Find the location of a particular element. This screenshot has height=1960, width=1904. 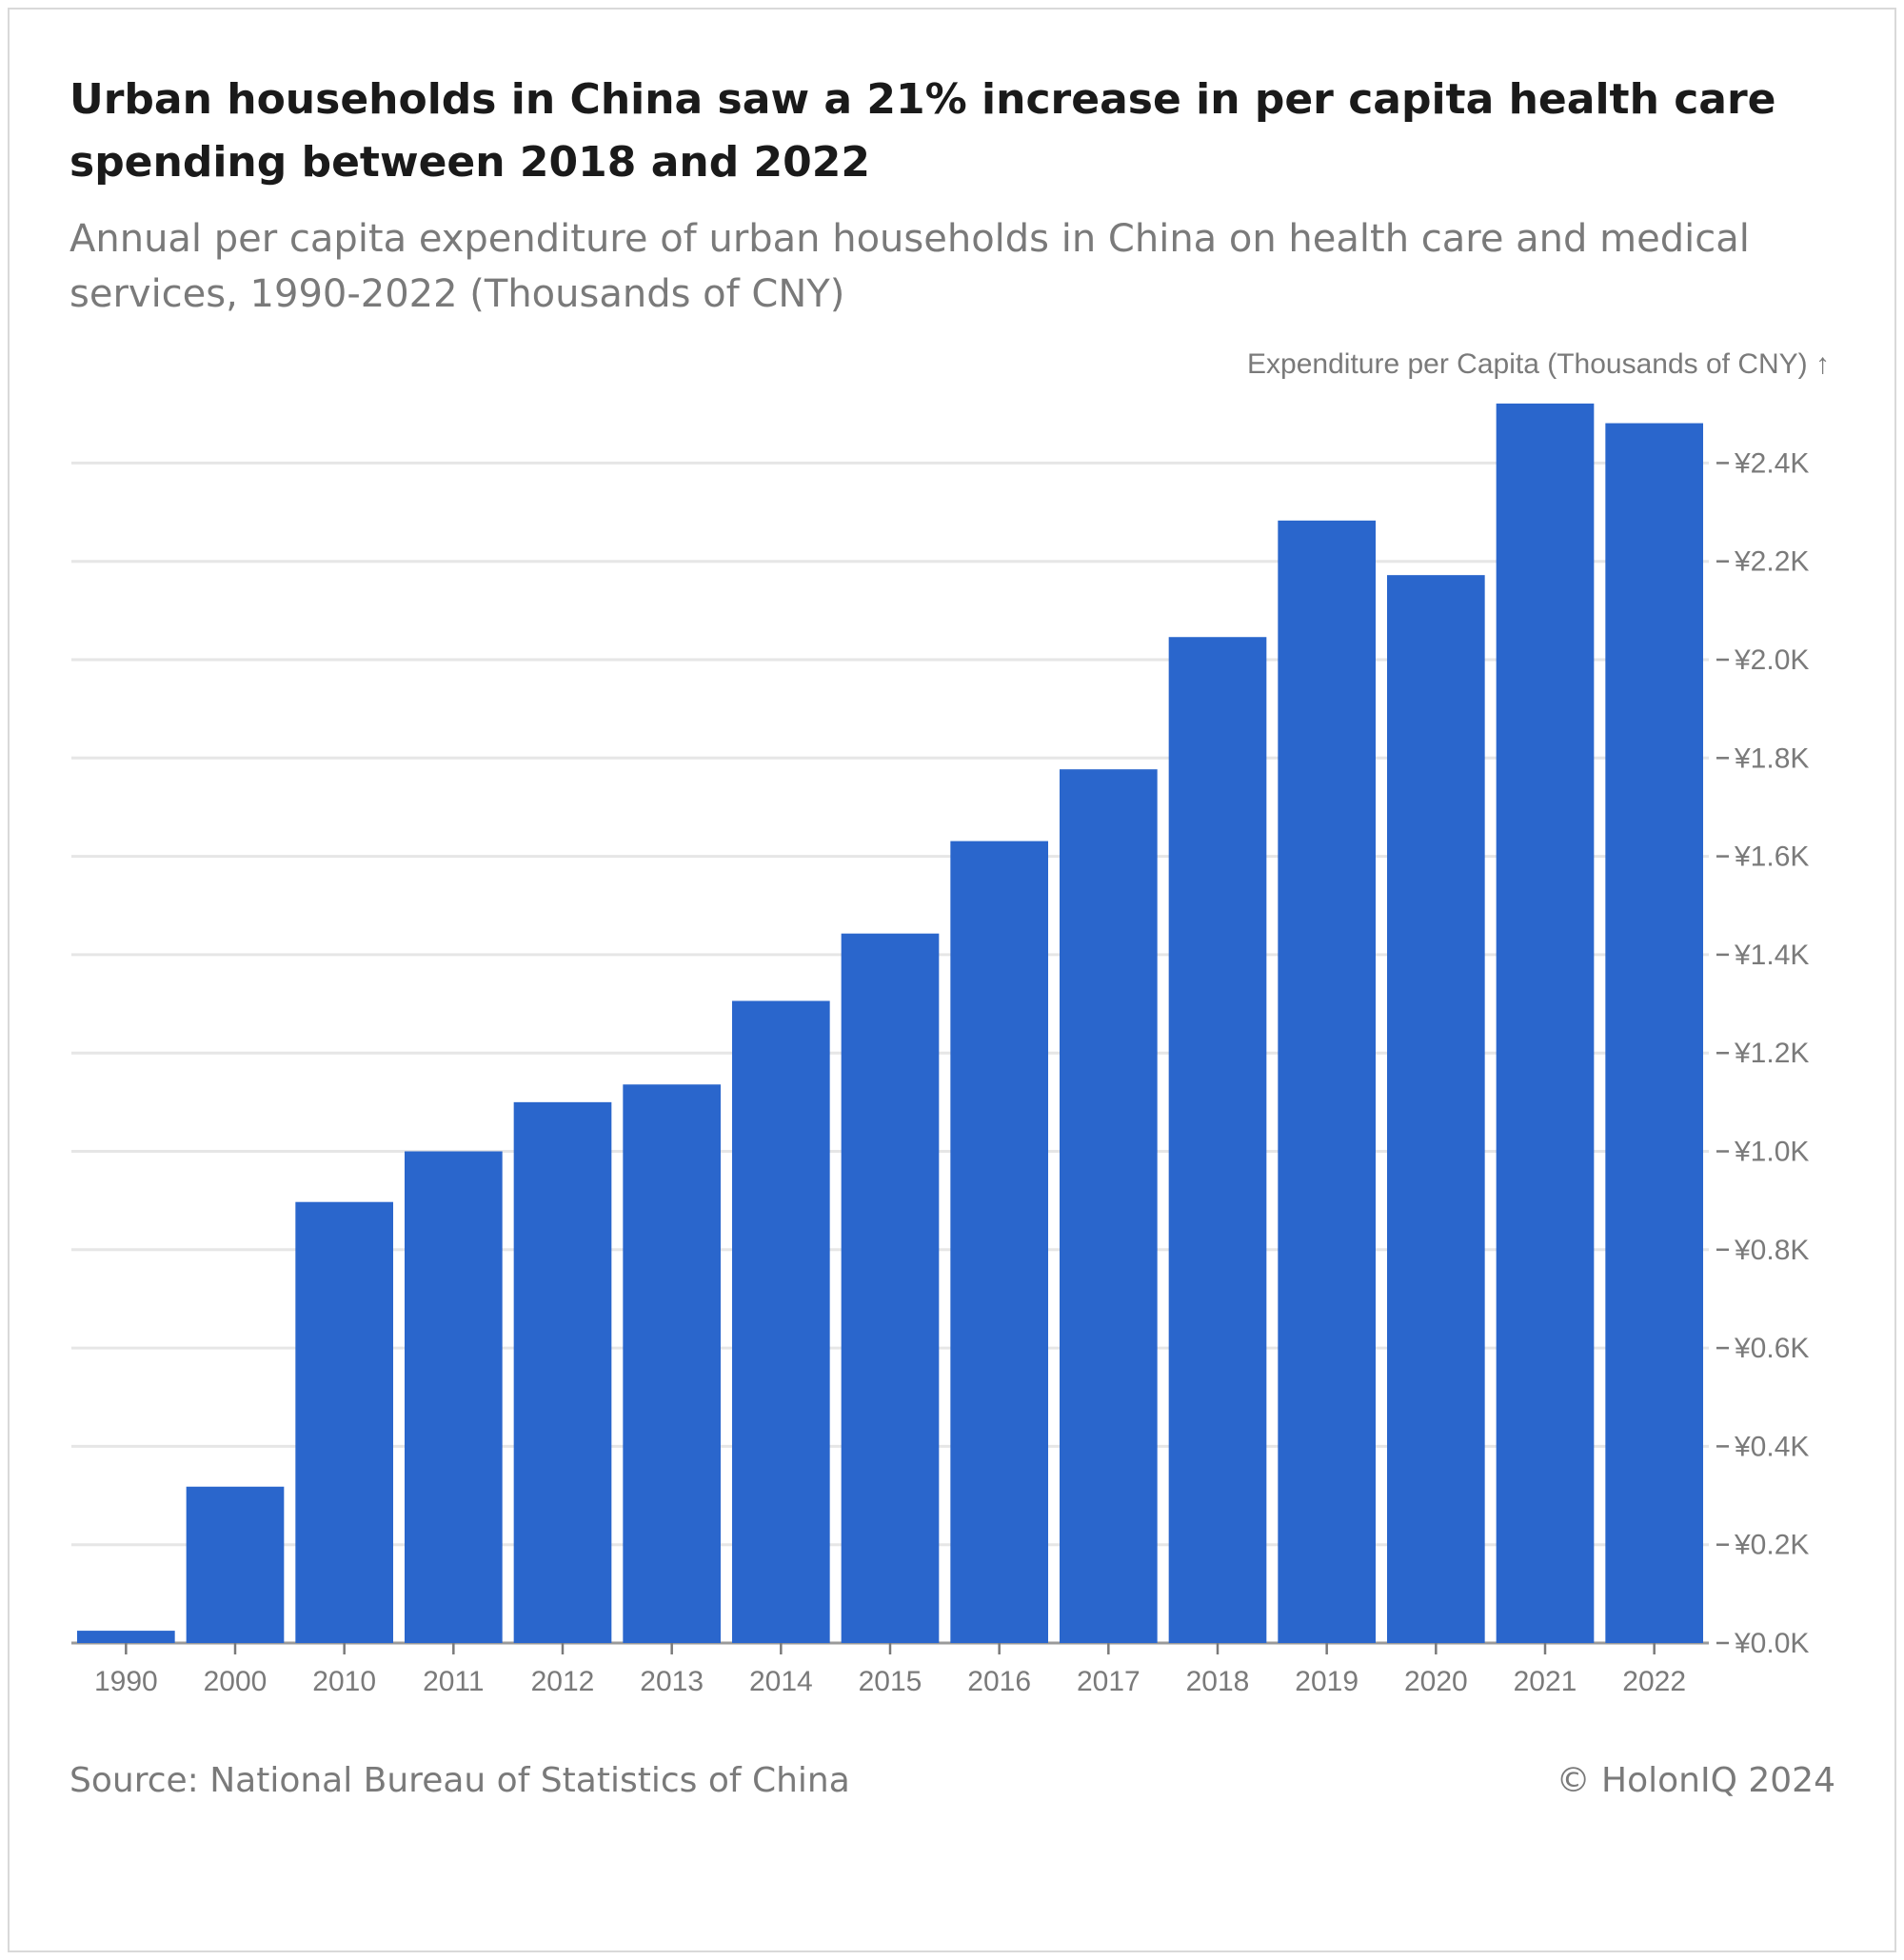

bar-2010 is located at coordinates (344, 1422).